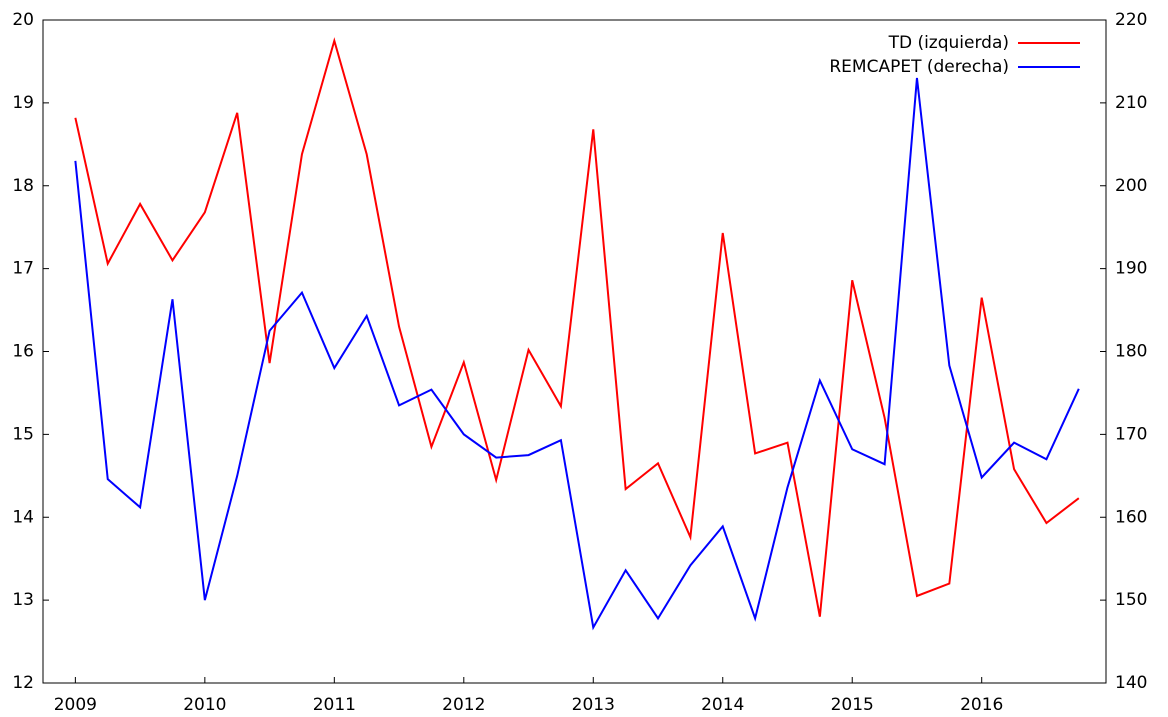  I want to click on y-tick-label: 20, so click(23, 20).